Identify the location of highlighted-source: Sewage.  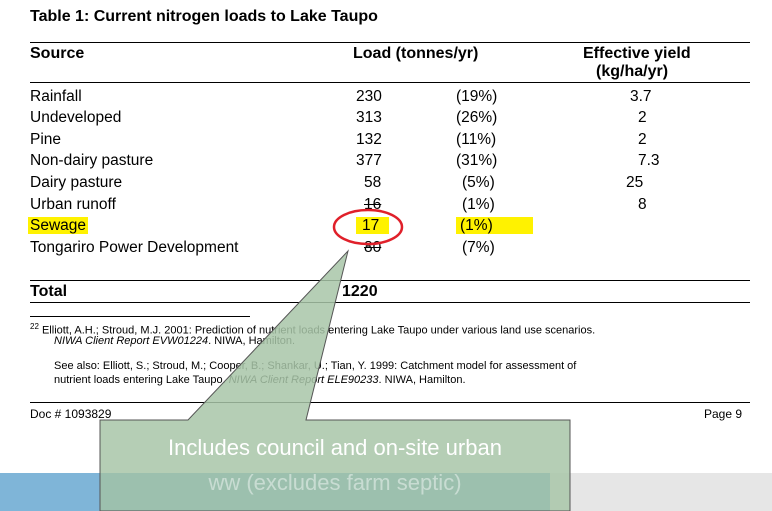
(58, 225).